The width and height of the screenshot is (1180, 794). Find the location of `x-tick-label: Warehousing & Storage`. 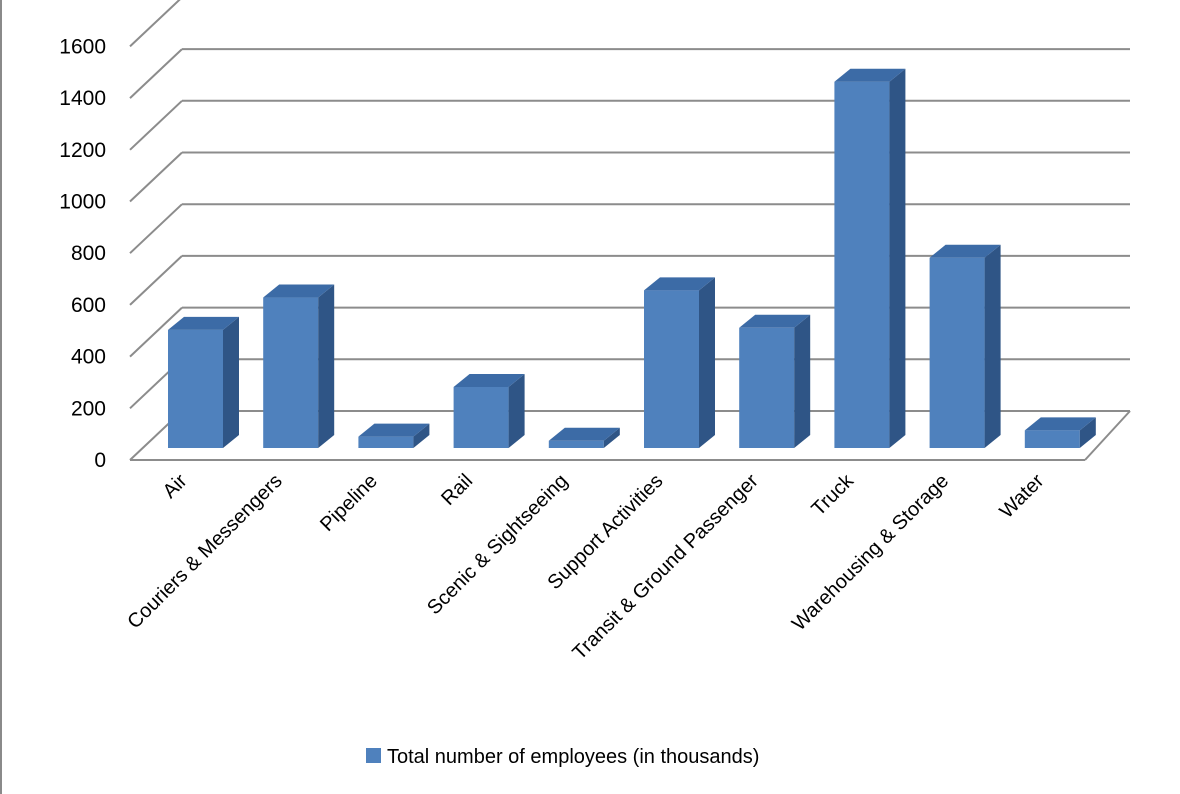

x-tick-label: Warehousing & Storage is located at coordinates (870, 552).